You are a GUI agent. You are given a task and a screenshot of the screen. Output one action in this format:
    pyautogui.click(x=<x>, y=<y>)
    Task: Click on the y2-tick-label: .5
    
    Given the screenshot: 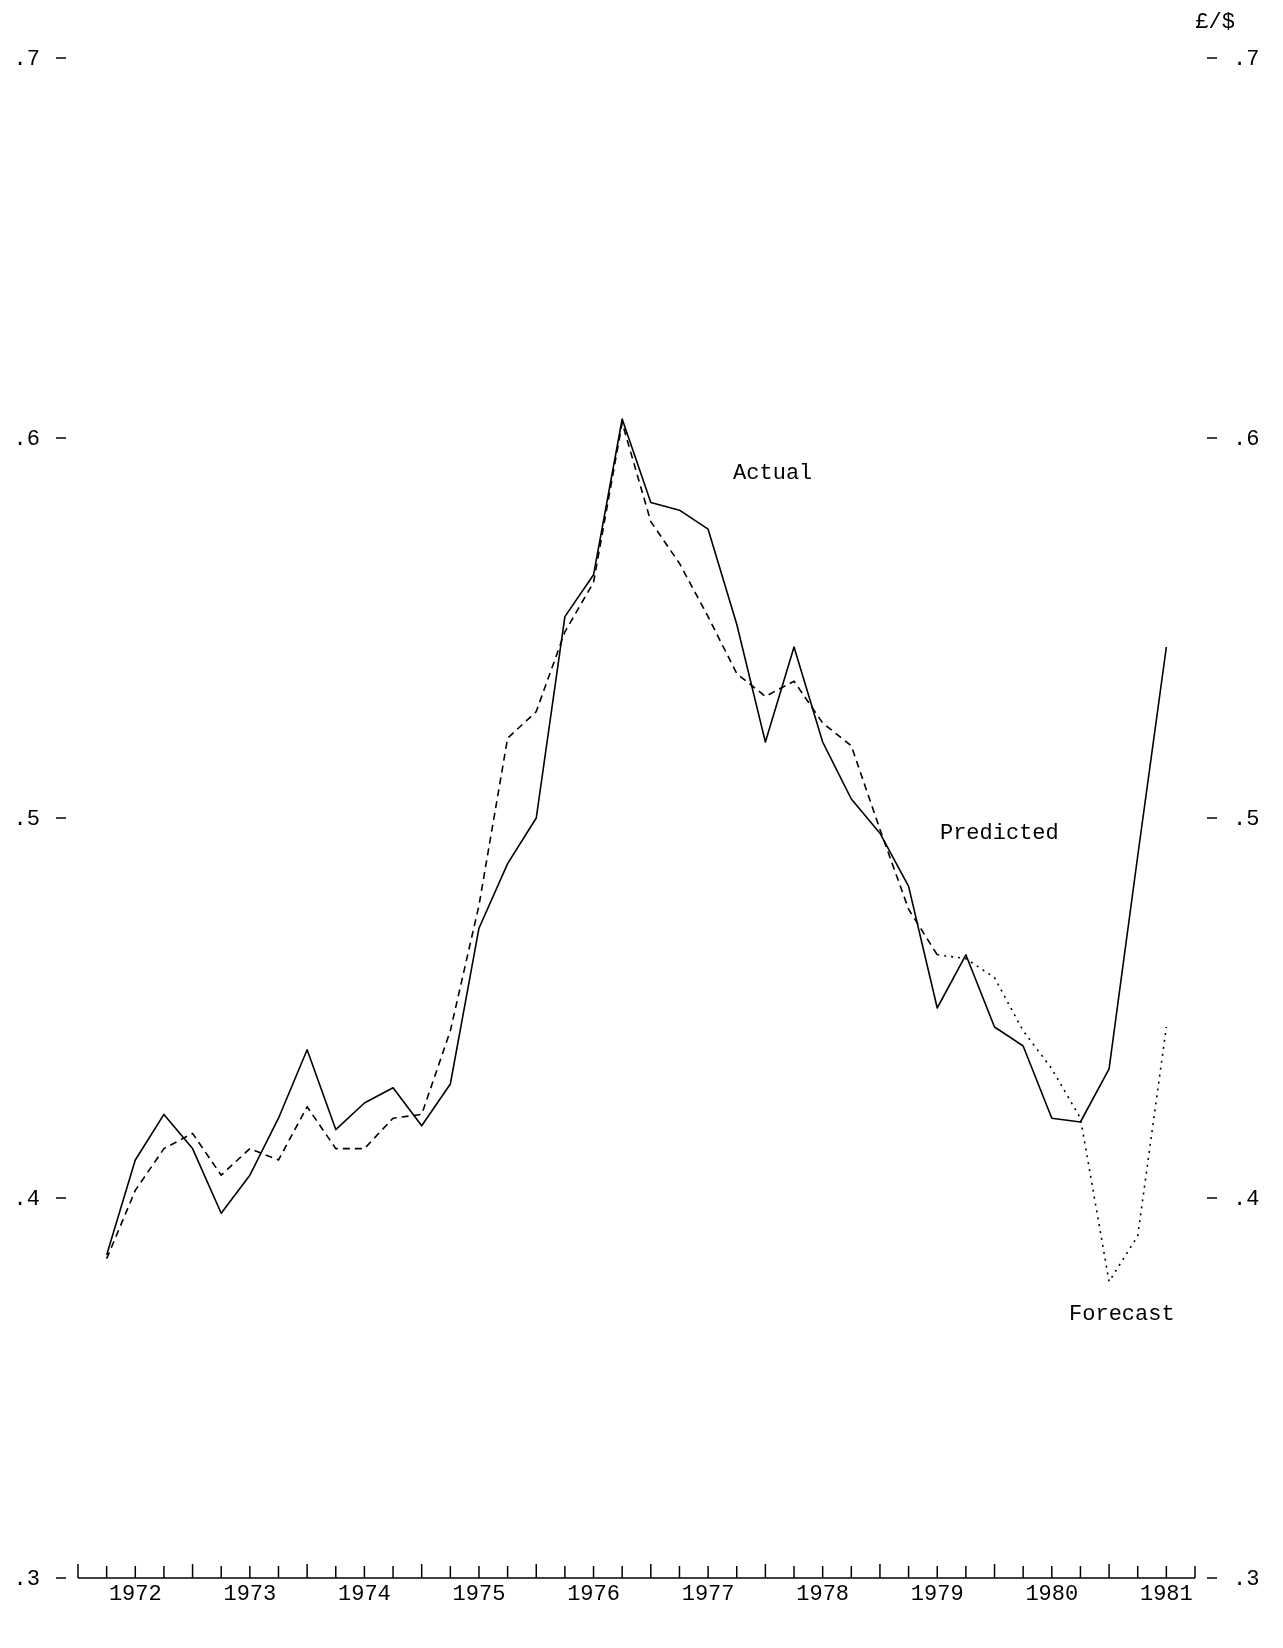 What is the action you would take?
    pyautogui.click(x=1246, y=819)
    